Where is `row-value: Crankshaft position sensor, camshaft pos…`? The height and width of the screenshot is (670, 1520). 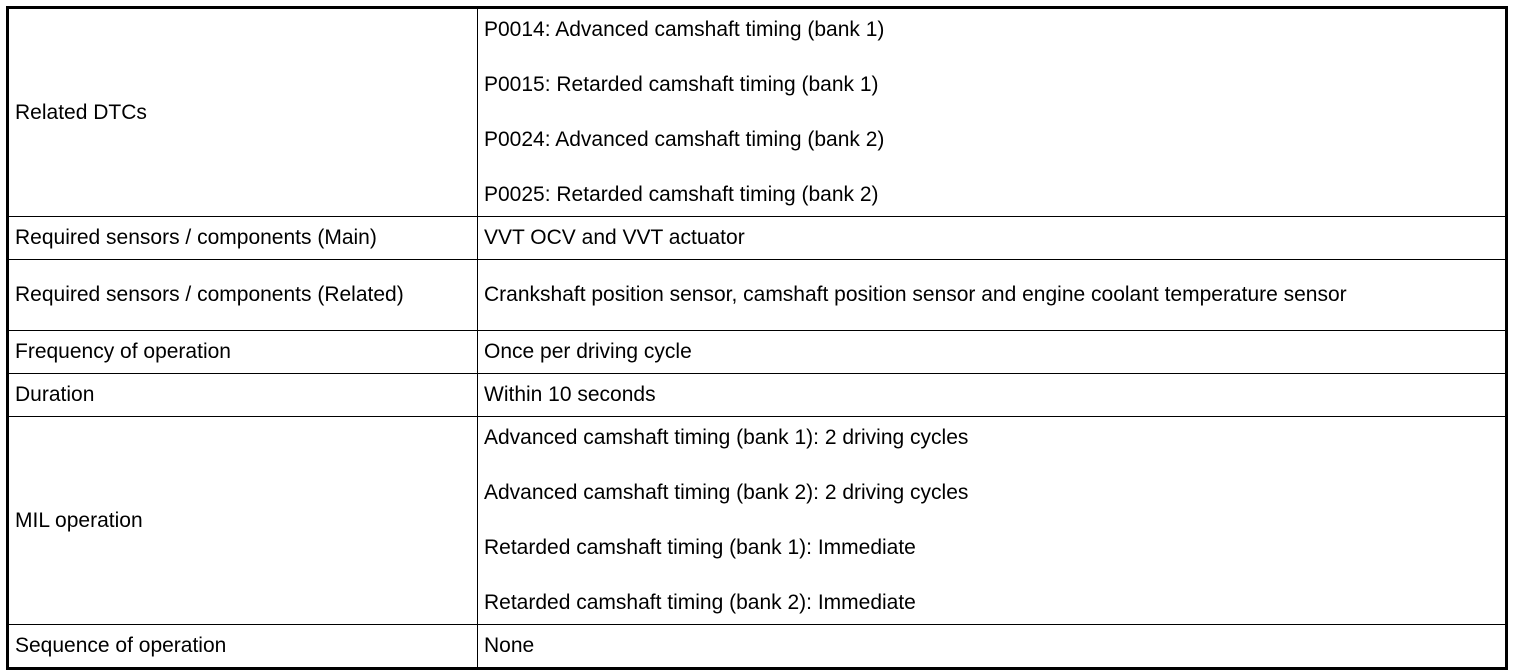 row-value: Crankshaft position sensor, camshaft pos… is located at coordinates (992, 295).